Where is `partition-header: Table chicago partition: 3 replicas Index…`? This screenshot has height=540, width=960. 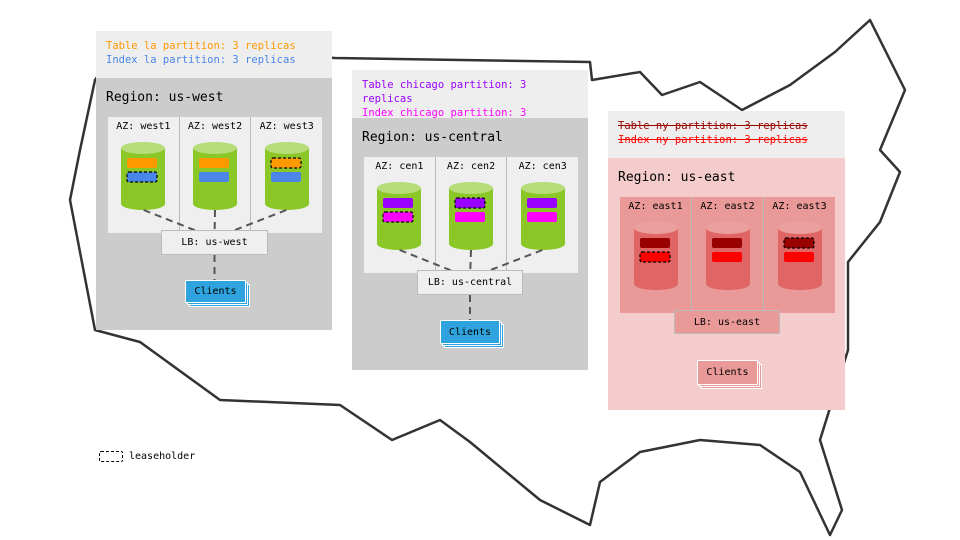 partition-header: Table chicago partition: 3 replicas Index… is located at coordinates (470, 101).